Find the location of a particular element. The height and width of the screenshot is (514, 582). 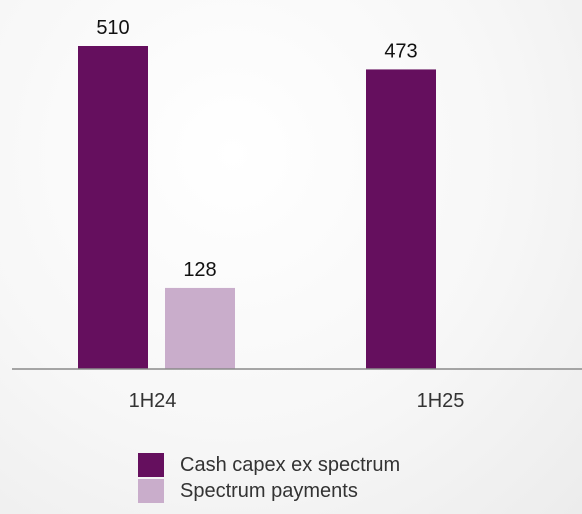

legend-swatch-spectrum is located at coordinates (151, 491).